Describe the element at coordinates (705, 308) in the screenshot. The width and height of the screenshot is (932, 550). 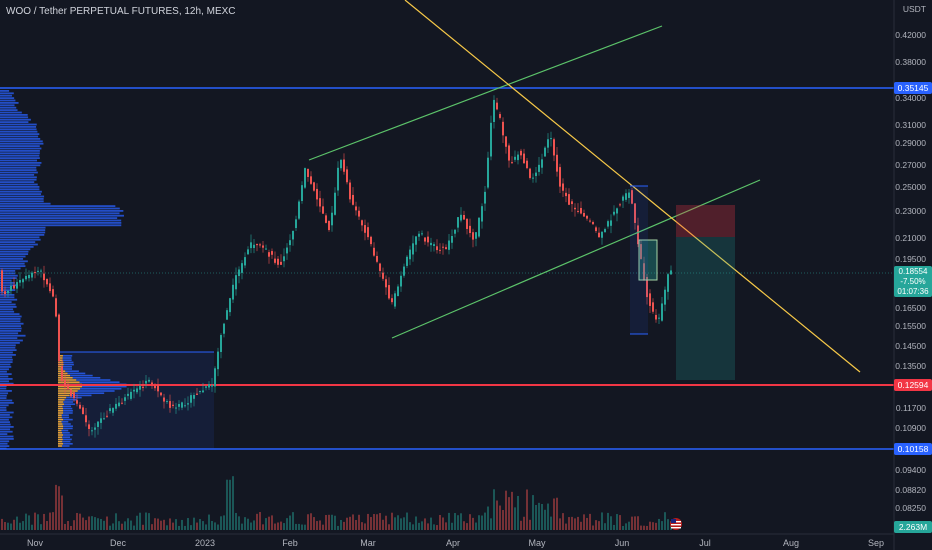
I see `take-profit-zone` at that location.